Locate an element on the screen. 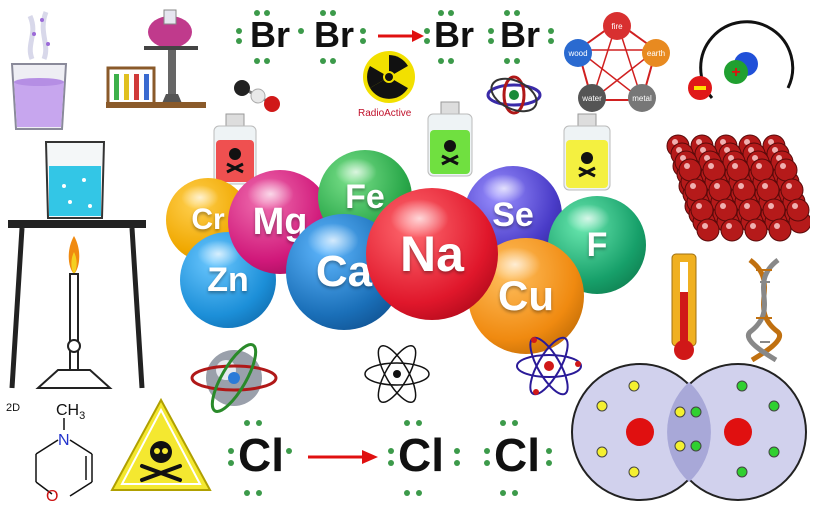 Image resolution: width=814 pixels, height=512 pixels. metal-atom-icon is located at coordinates (234, 378).